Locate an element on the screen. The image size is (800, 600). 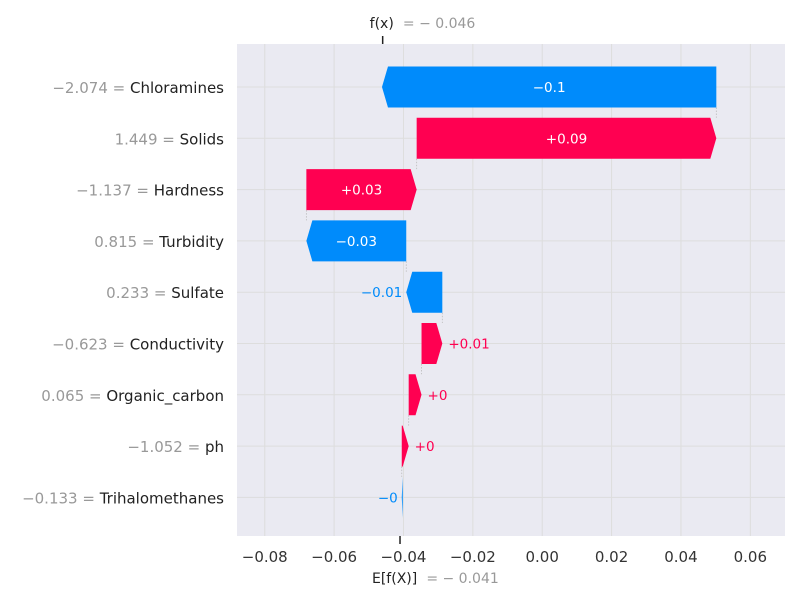
bar-hardness is located at coordinates (361, 190).